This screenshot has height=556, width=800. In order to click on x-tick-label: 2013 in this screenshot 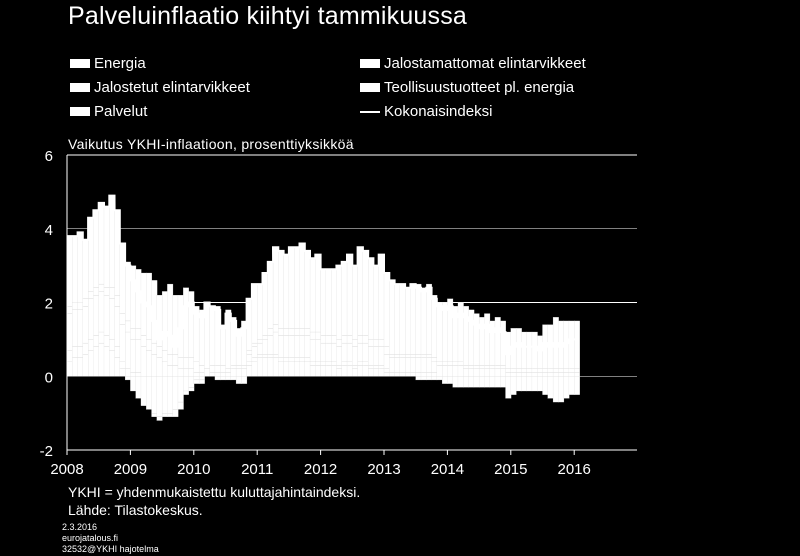, I will do `click(383, 469)`.